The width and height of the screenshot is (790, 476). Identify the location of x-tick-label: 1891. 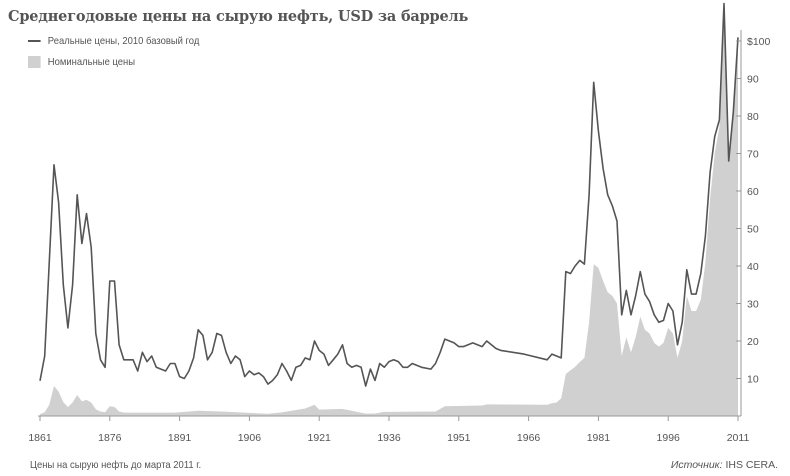
(180, 438).